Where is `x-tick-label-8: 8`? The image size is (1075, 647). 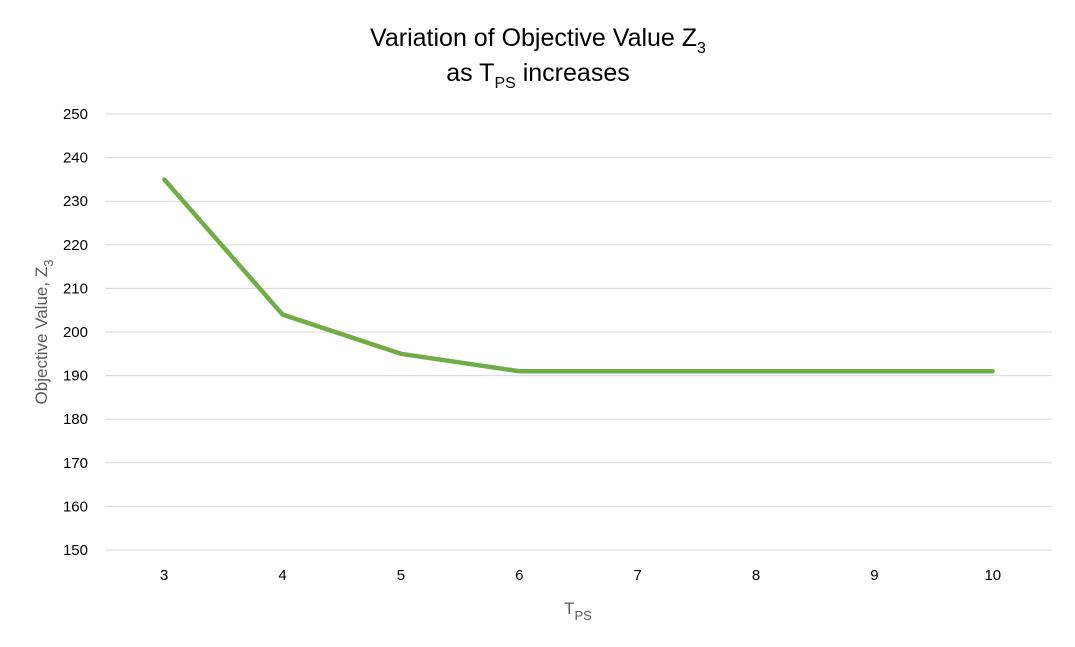
x-tick-label-8: 8 is located at coordinates (756, 575).